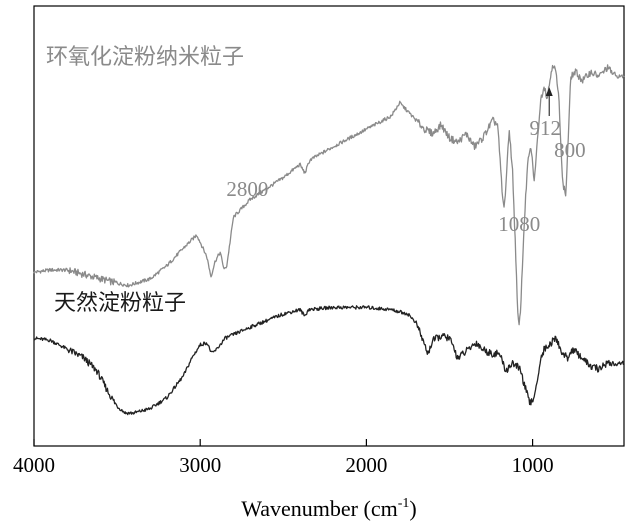  Describe the element at coordinates (412, 508) in the screenshot. I see `x-axis-title-close: )` at that location.